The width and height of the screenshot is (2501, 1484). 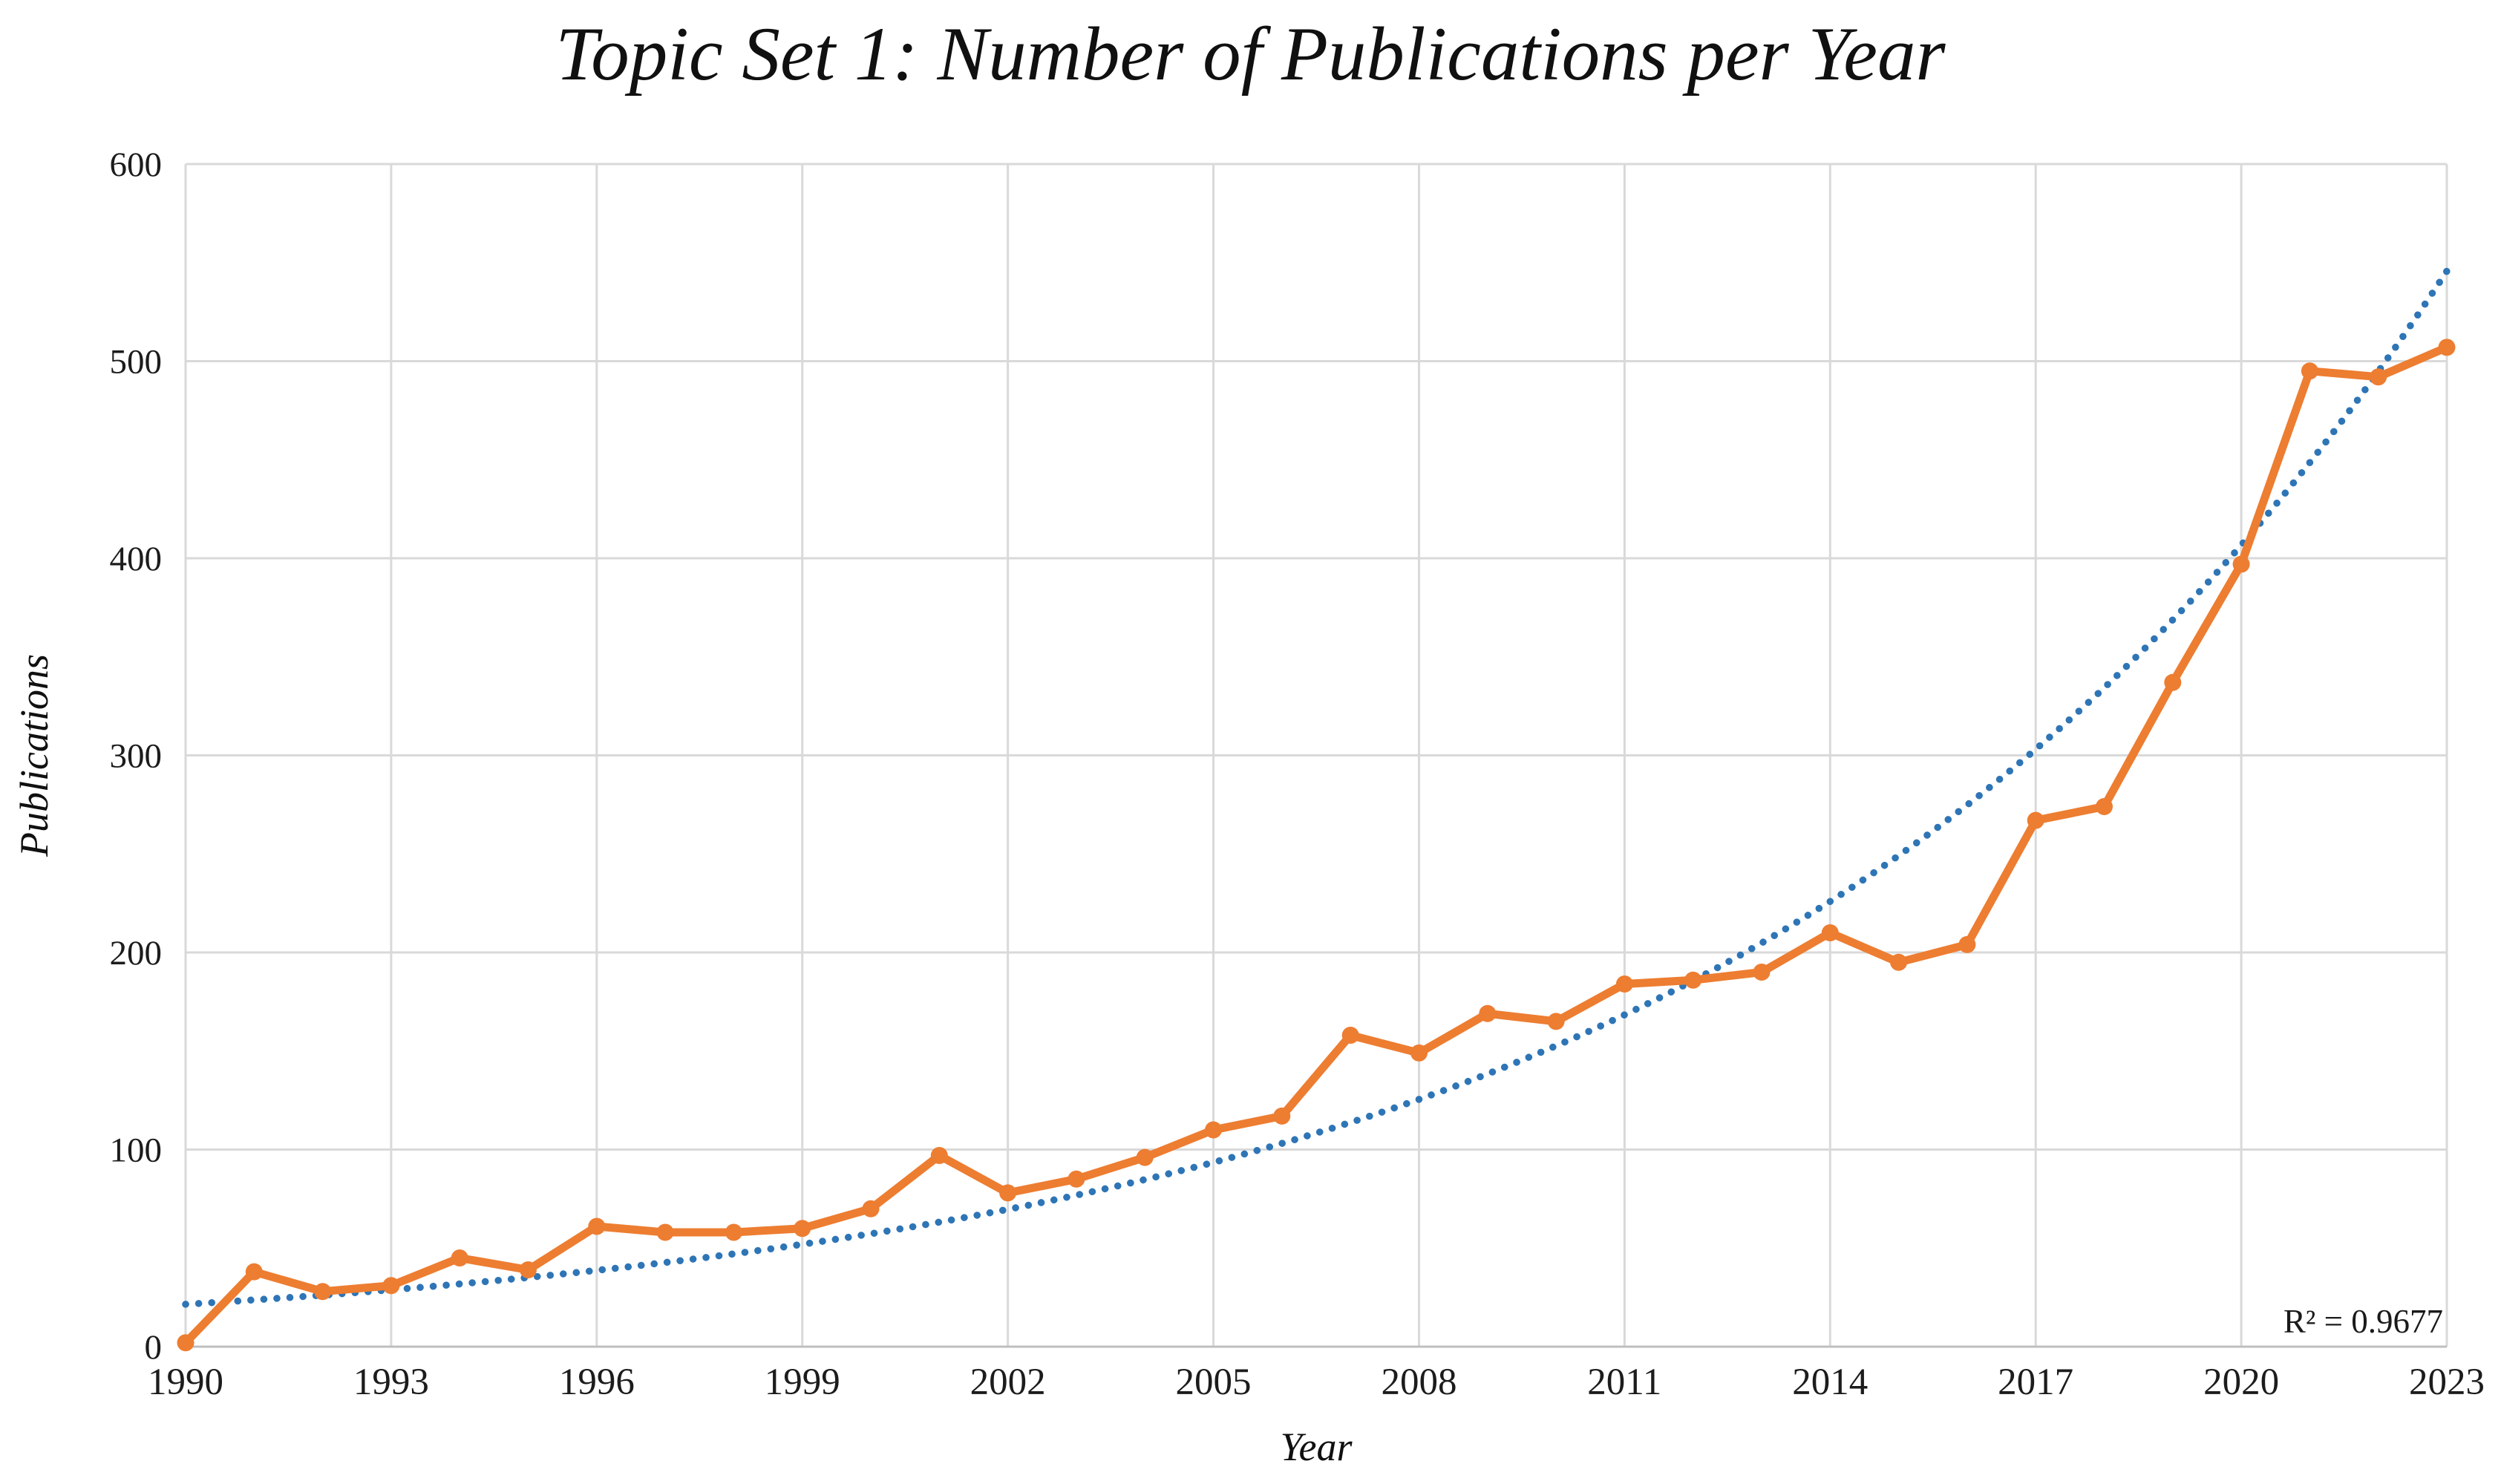 What do you see at coordinates (528, 1269) in the screenshot?
I see `data-point-1995` at bounding box center [528, 1269].